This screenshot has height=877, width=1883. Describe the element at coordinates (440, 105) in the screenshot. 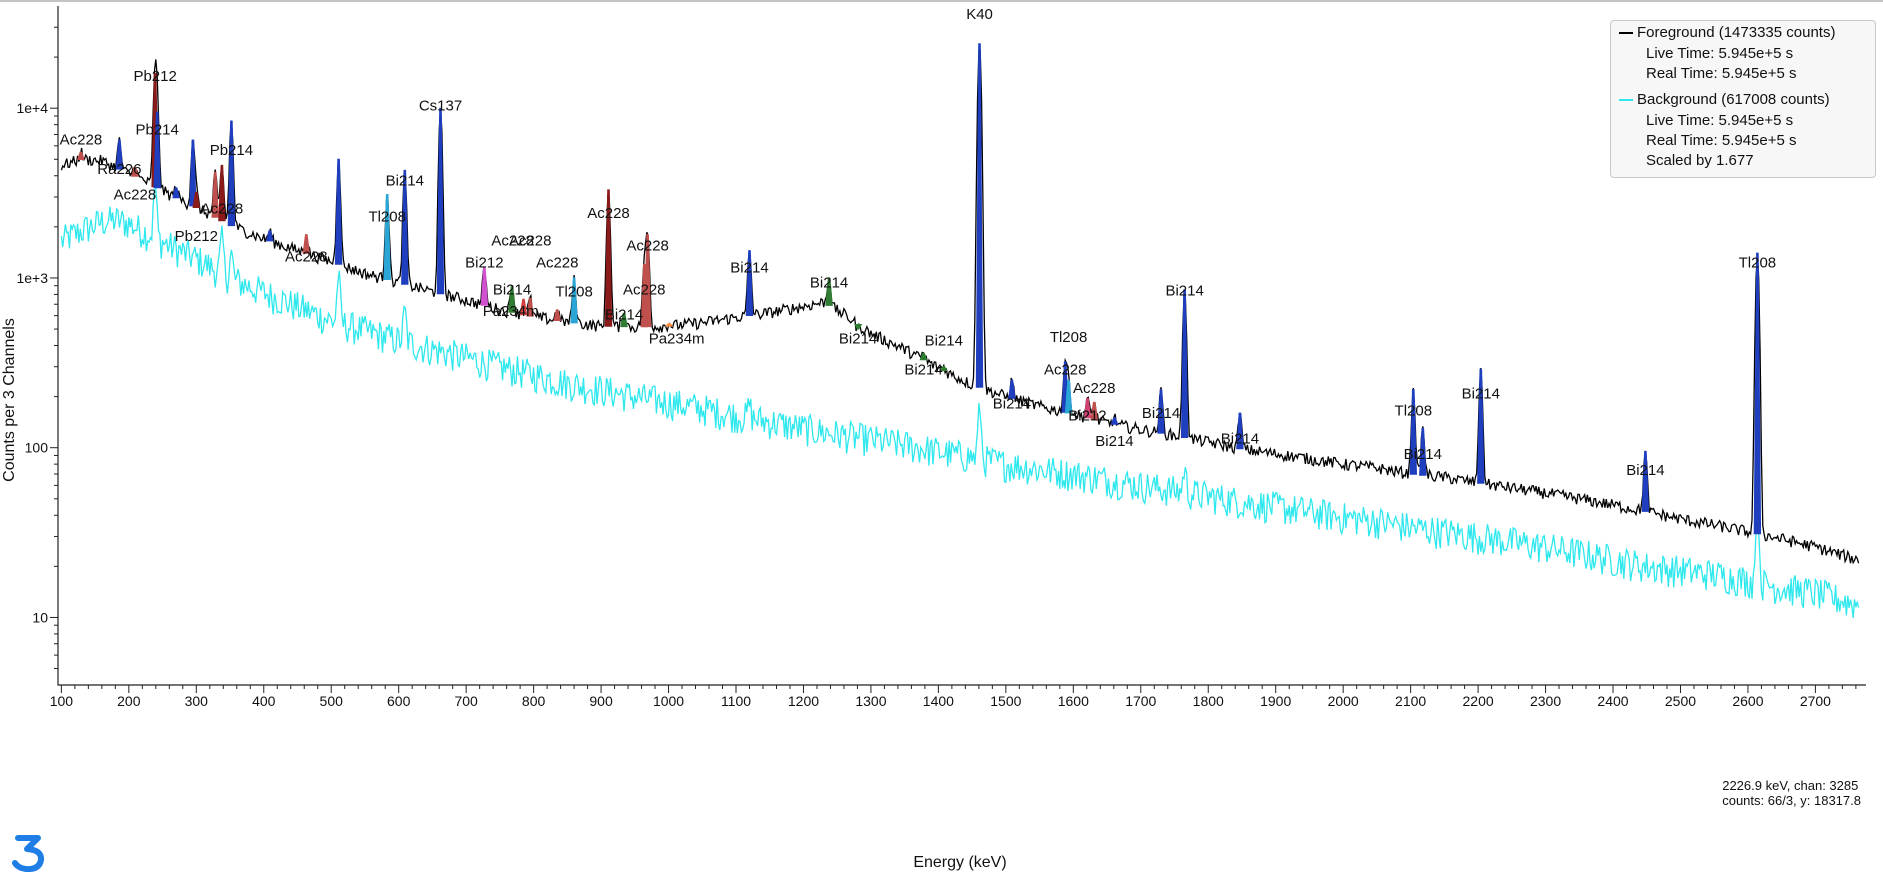

I see `peak-label: Cs137` at that location.